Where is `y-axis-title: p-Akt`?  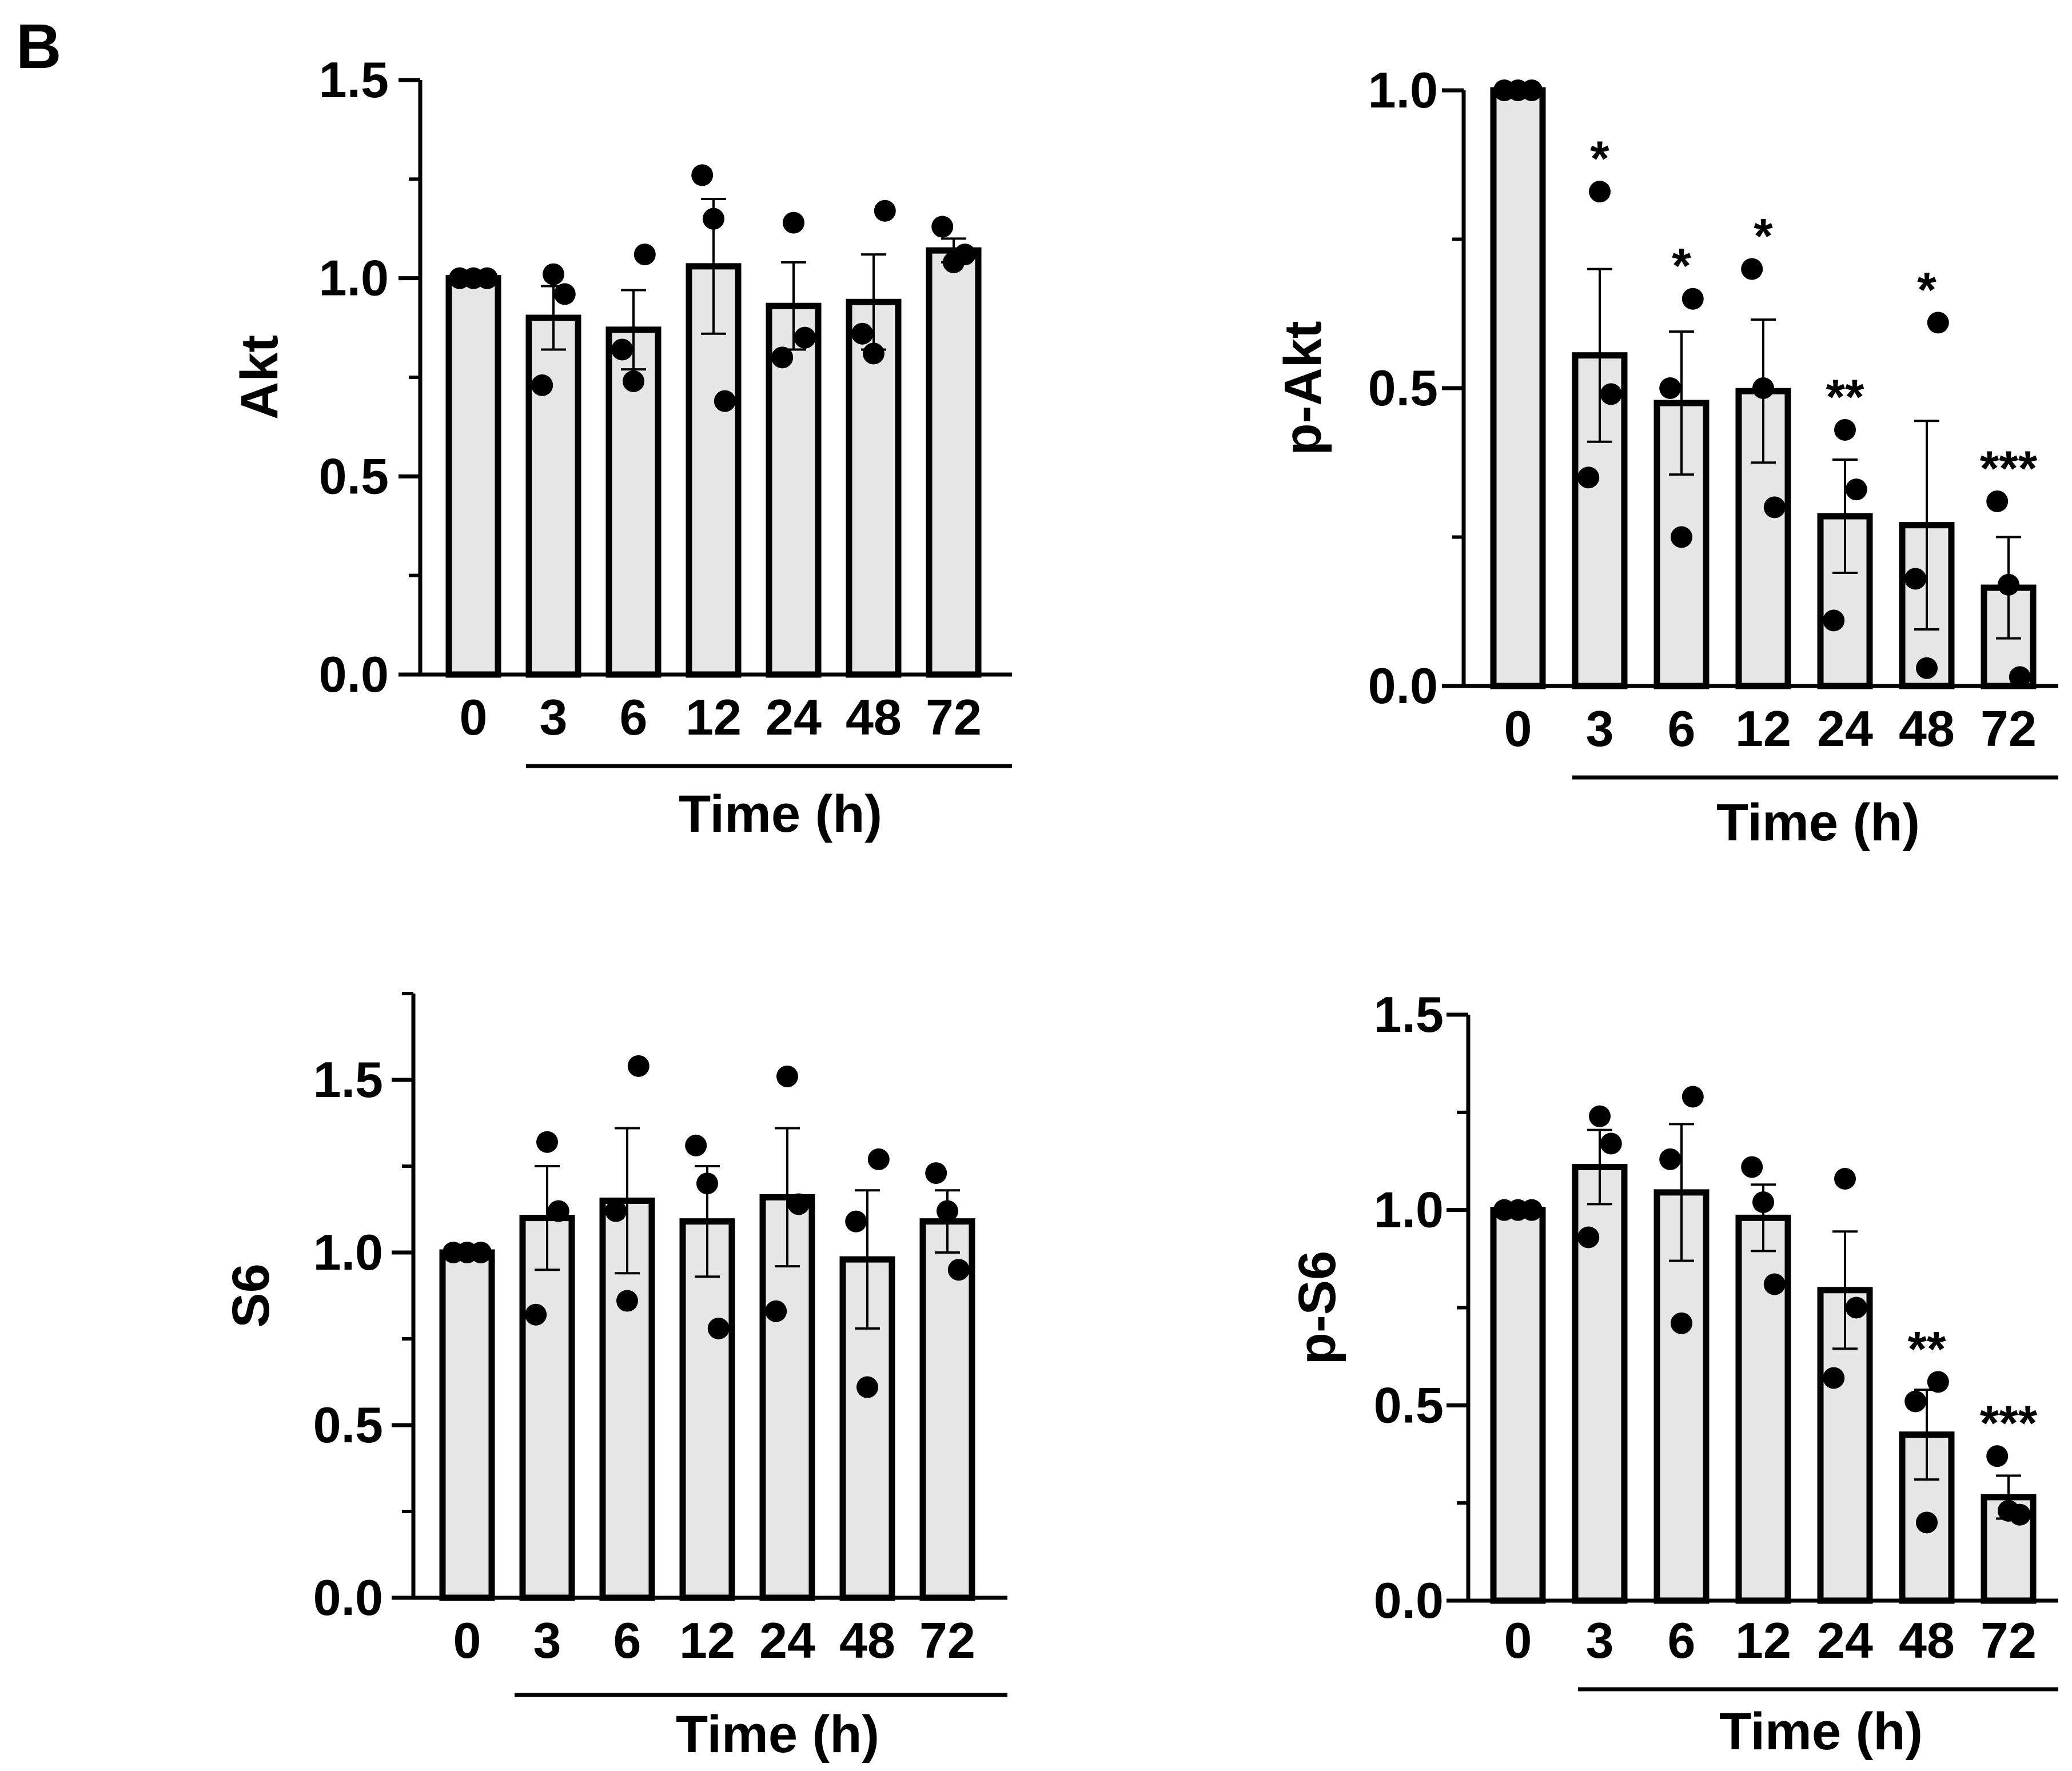
y-axis-title: p-Akt is located at coordinates (1303, 388).